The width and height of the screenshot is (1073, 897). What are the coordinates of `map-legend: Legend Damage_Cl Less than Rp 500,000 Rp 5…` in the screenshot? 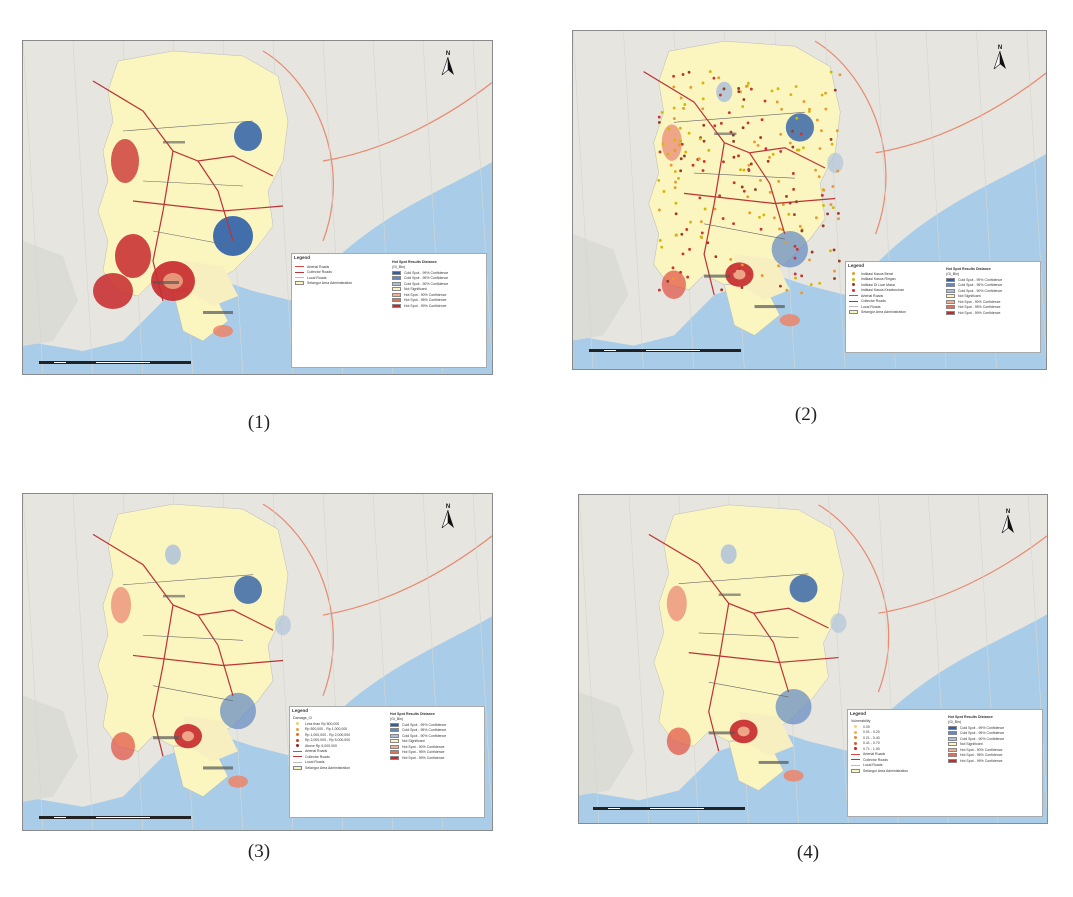 It's located at (387, 762).